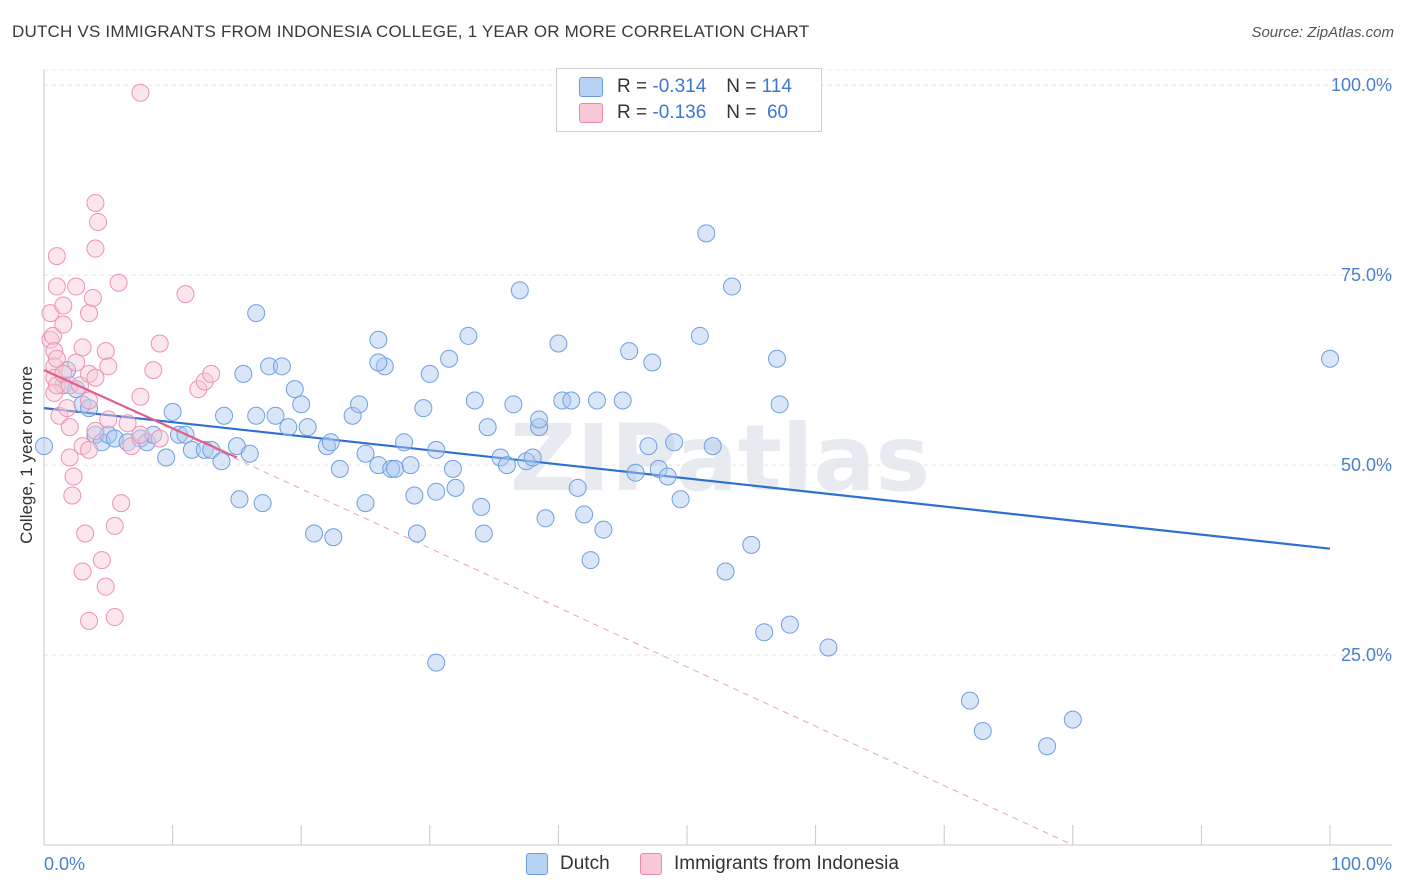 The height and width of the screenshot is (892, 1406). I want to click on y-tick-label: 100.0%, so click(1361, 85).